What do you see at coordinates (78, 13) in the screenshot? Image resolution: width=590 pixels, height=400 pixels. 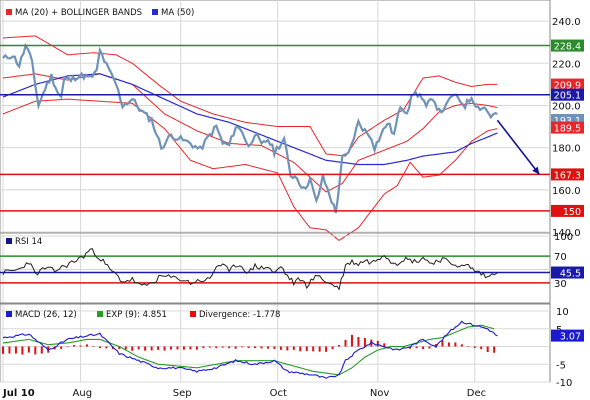 I see `legend-label-bollinger: MA (20) + BOLLINGER BANDS` at bounding box center [78, 13].